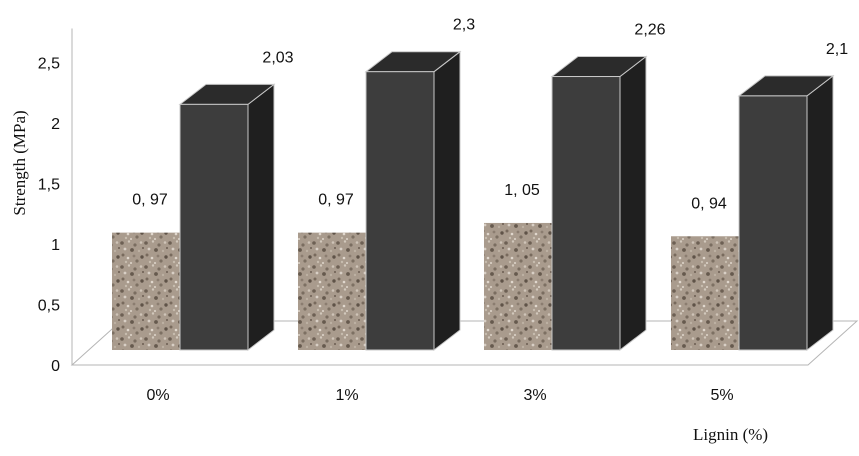 This screenshot has height=456, width=859. Describe the element at coordinates (55, 124) in the screenshot. I see `y-tick-label: 2` at that location.